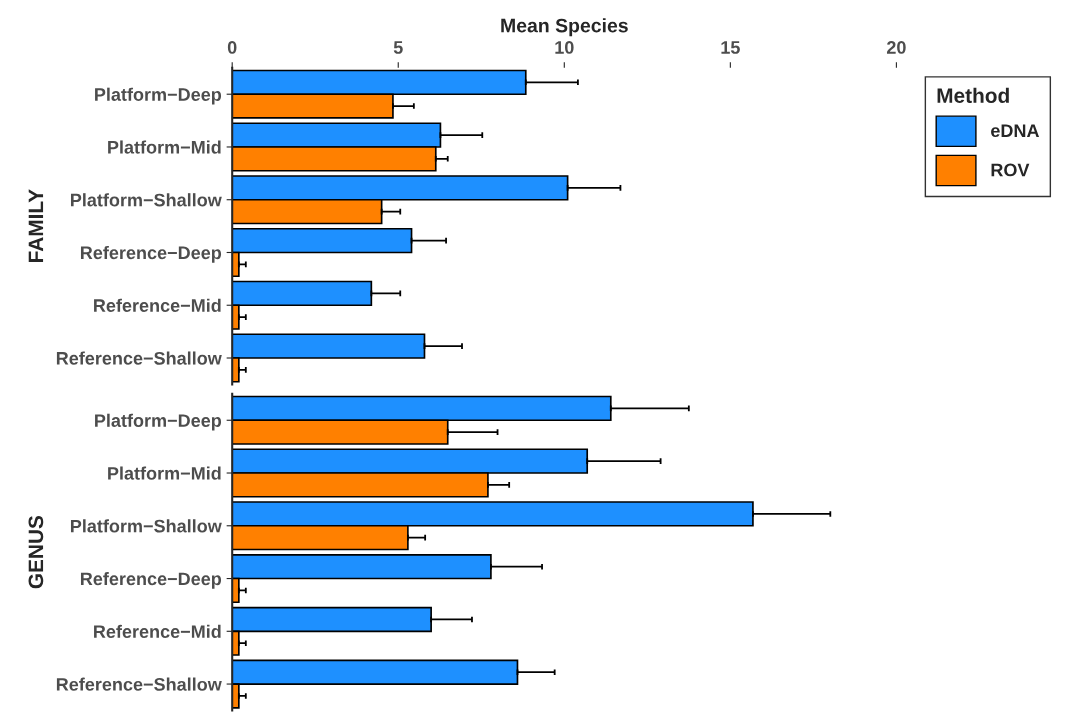 Image resolution: width=1080 pixels, height=714 pixels. I want to click on x-tick-label: 0, so click(232, 47).